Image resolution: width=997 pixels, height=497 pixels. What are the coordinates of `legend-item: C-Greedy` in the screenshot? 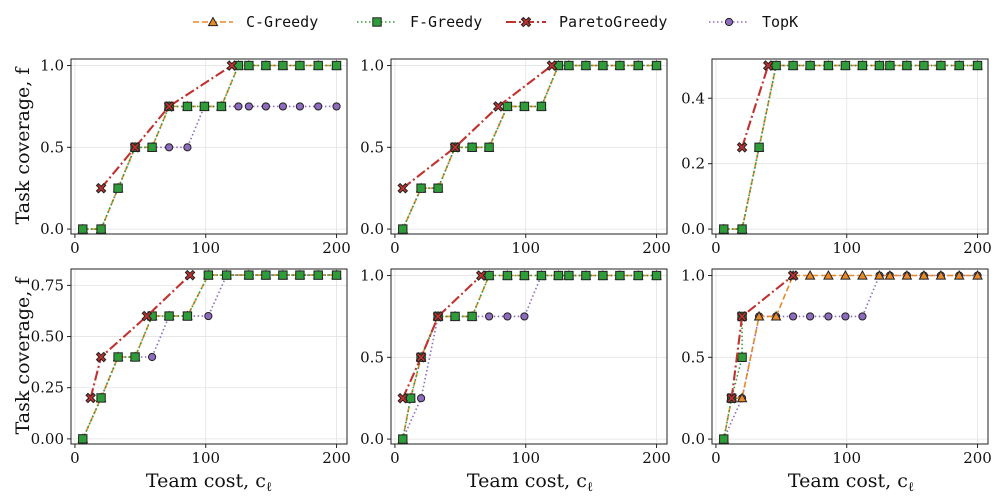 It's located at (255, 22).